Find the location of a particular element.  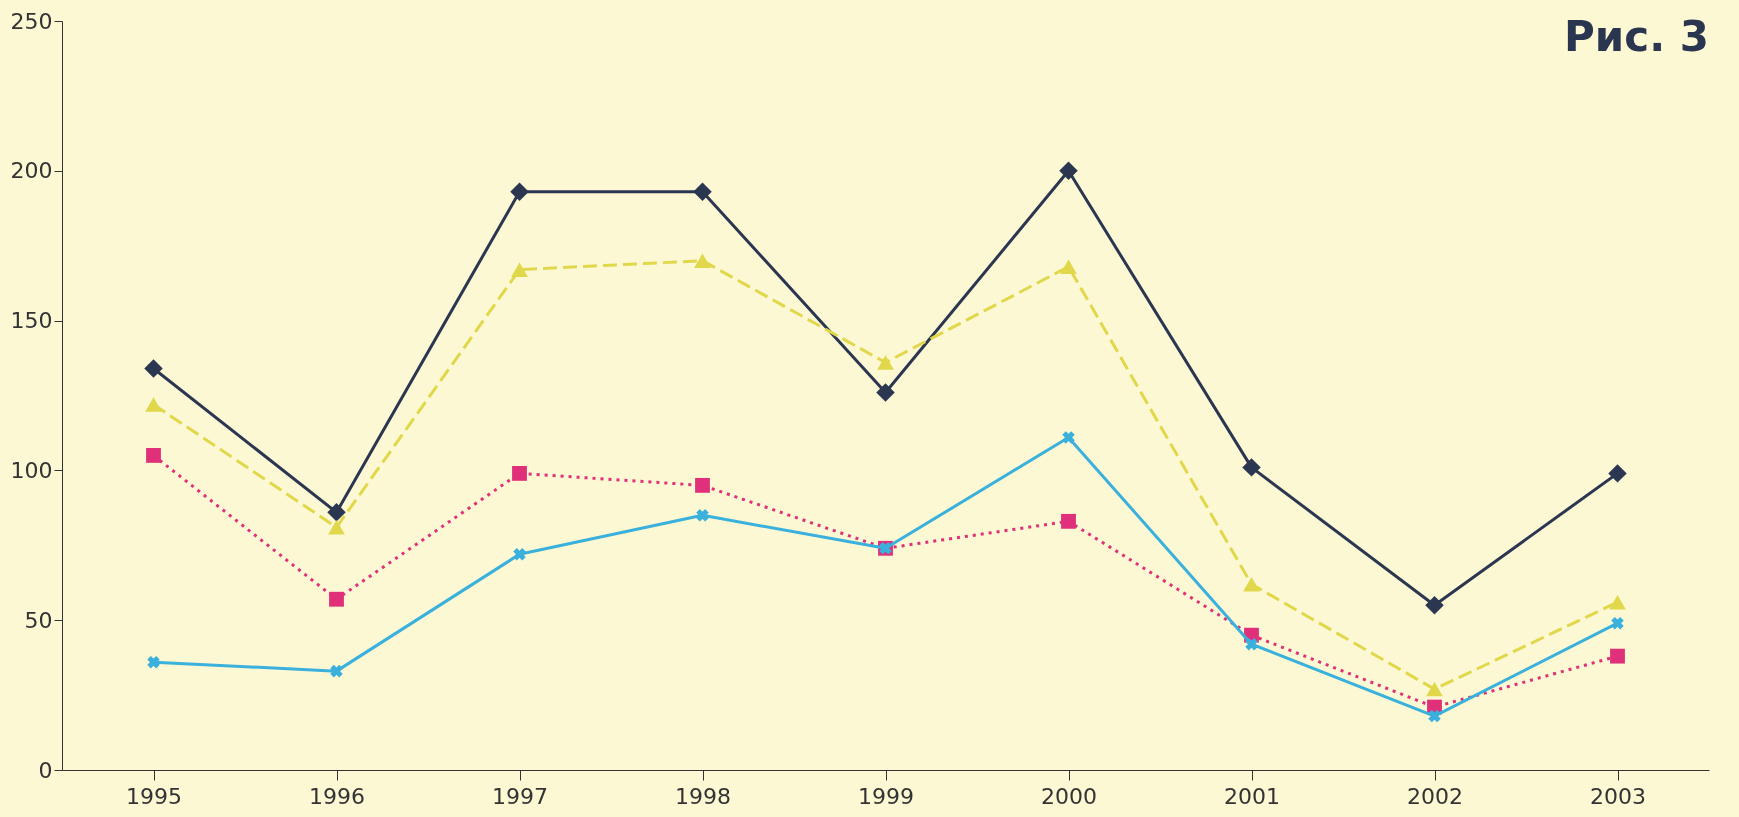

x-tick-label: 1996 is located at coordinates (337, 796).